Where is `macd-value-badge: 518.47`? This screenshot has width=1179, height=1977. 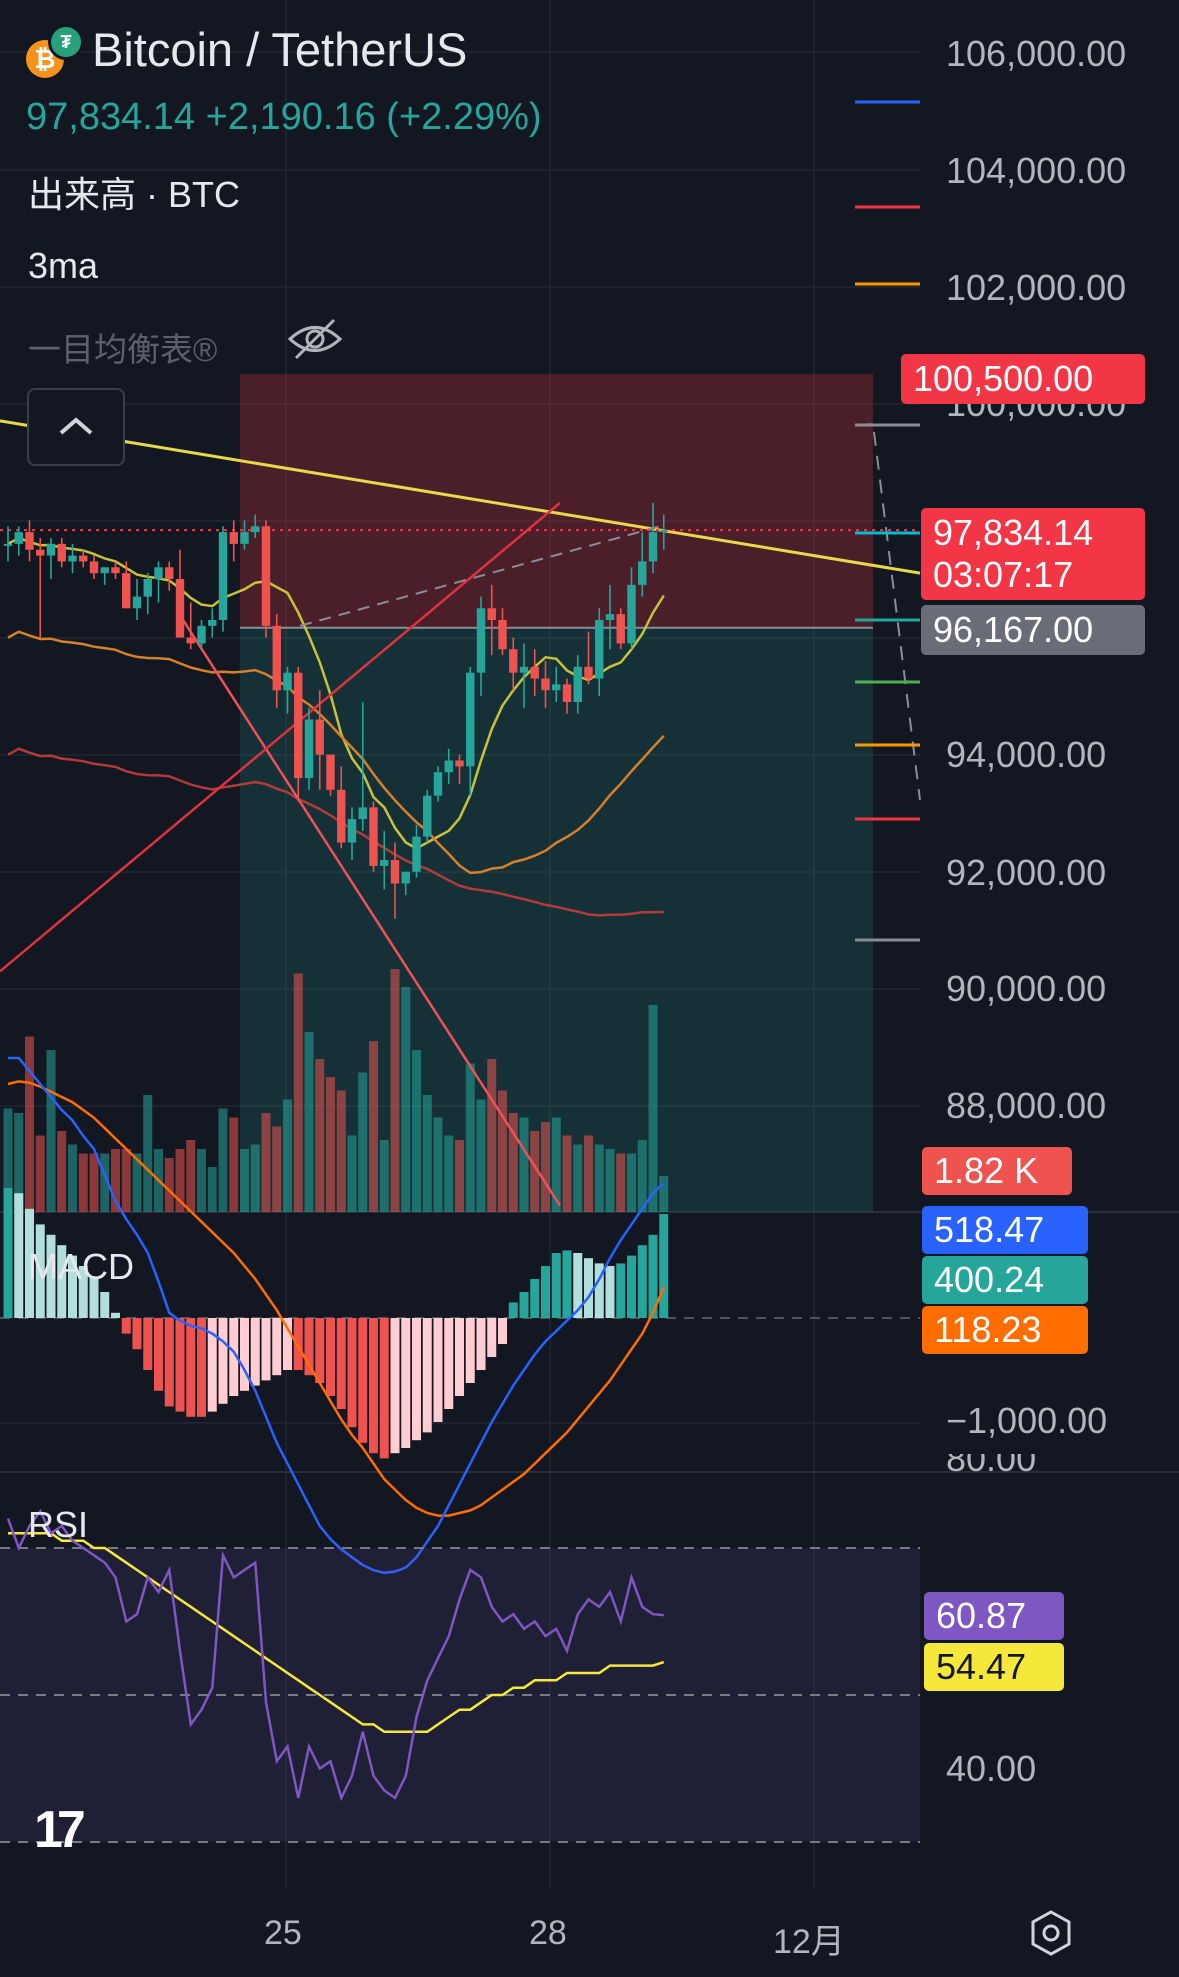 macd-value-badge: 518.47 is located at coordinates (1005, 1230).